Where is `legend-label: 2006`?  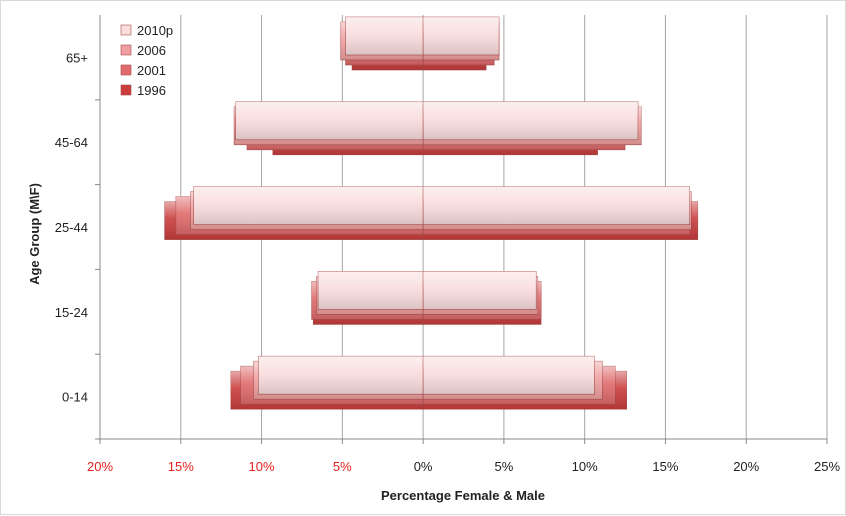 legend-label: 2006 is located at coordinates (151, 50).